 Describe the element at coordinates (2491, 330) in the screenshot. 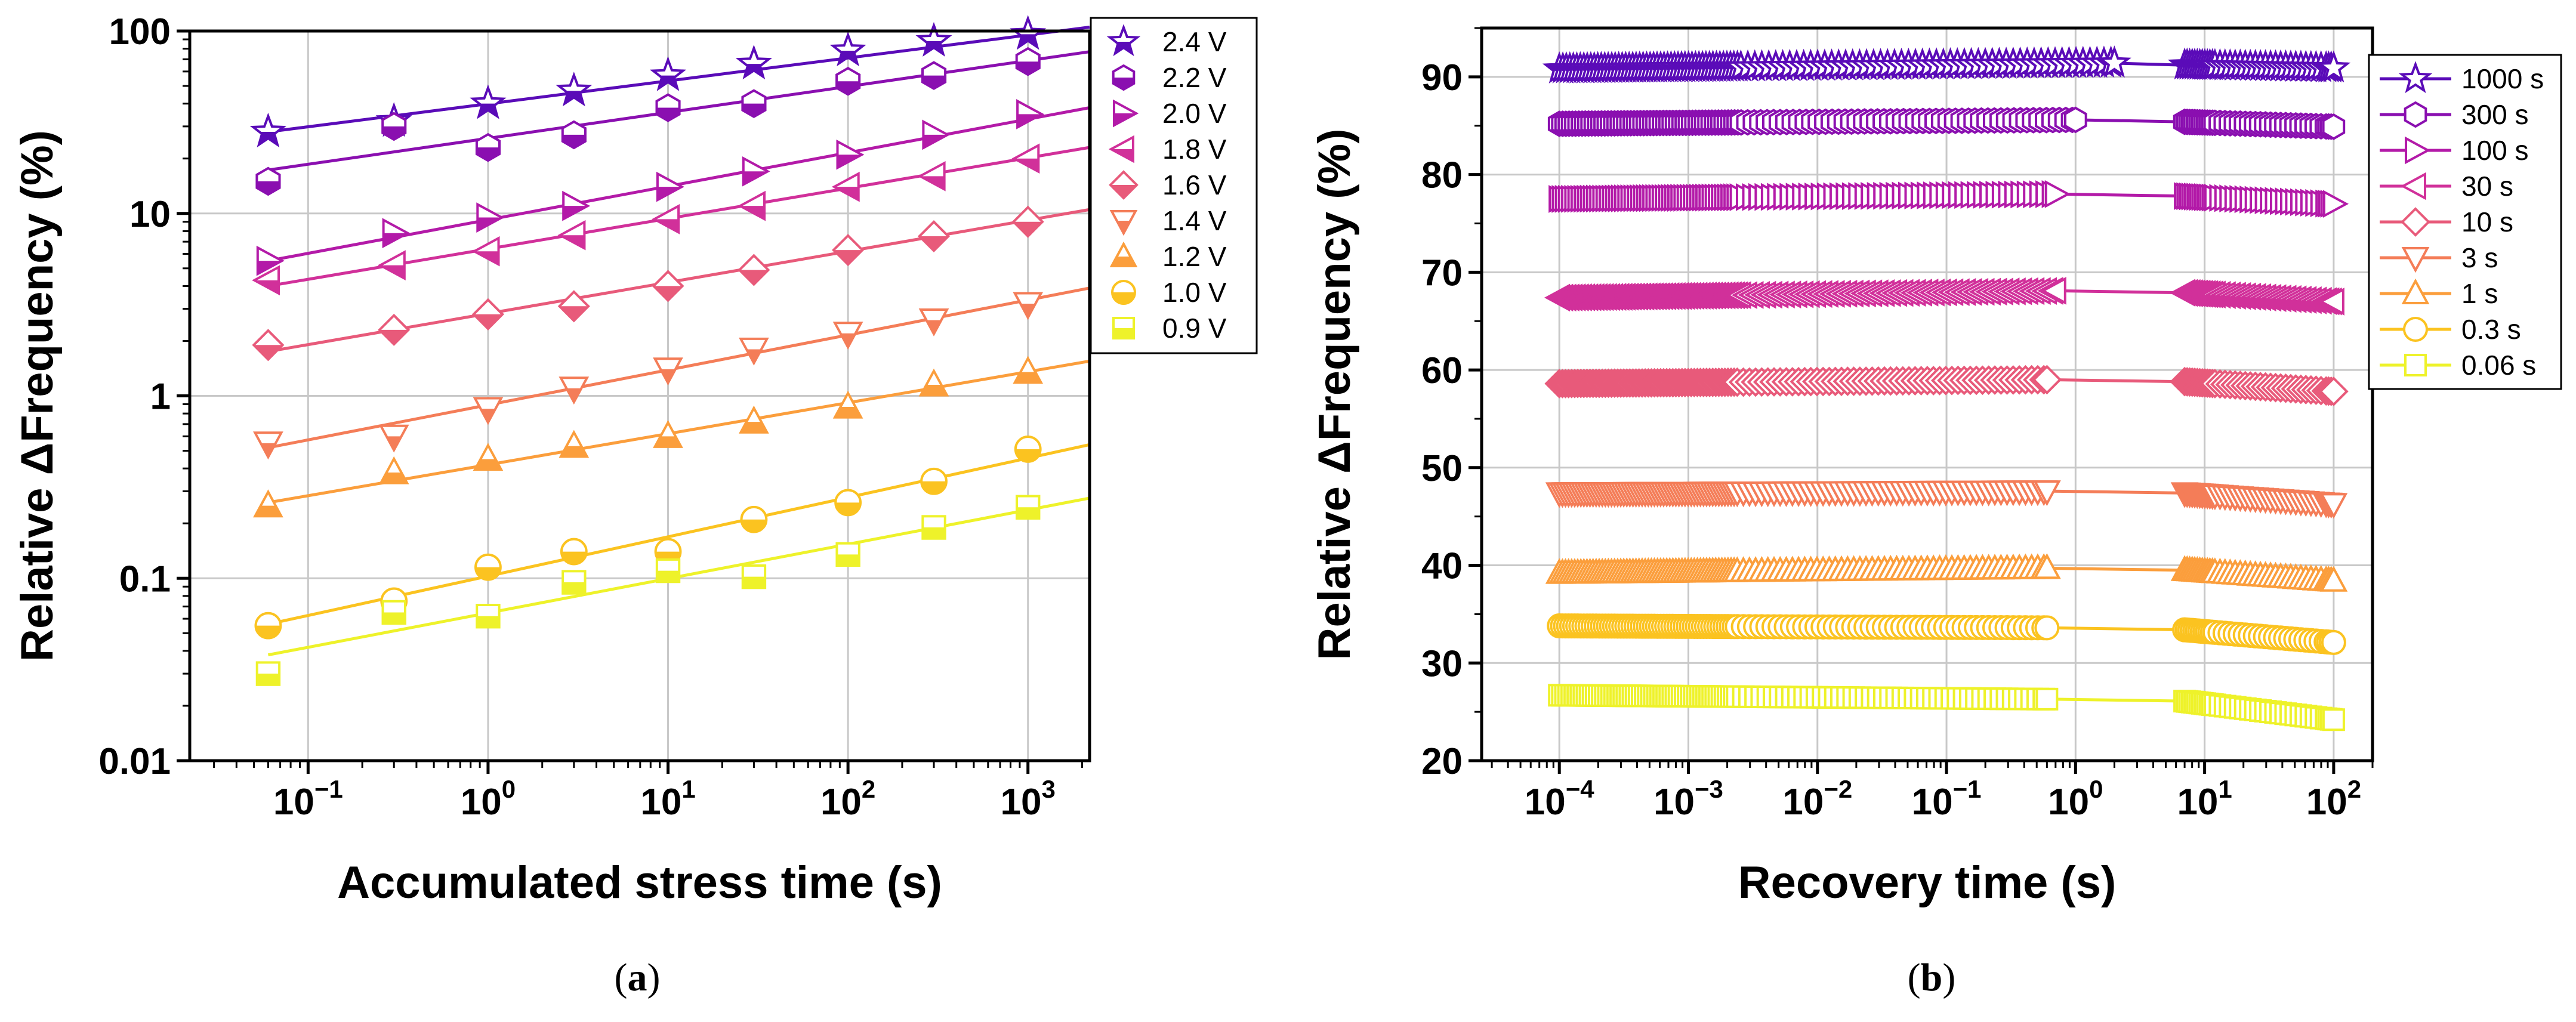

I see `b-legend-label: 0.3 s` at that location.